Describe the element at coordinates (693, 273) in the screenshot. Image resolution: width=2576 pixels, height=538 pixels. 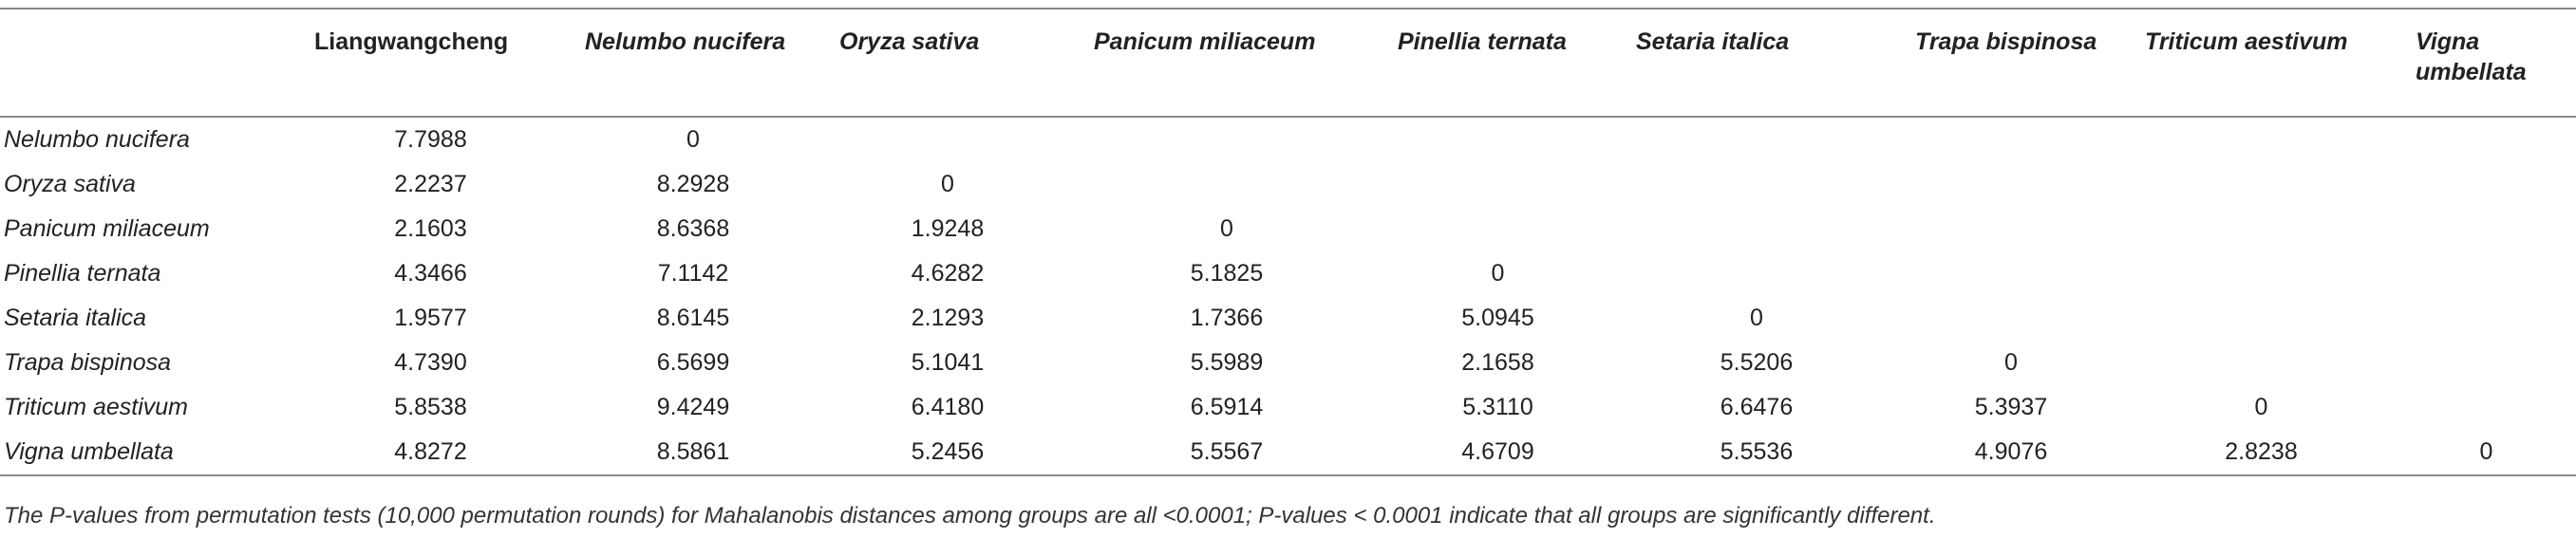
I see `cell-value: 7.1142` at that location.